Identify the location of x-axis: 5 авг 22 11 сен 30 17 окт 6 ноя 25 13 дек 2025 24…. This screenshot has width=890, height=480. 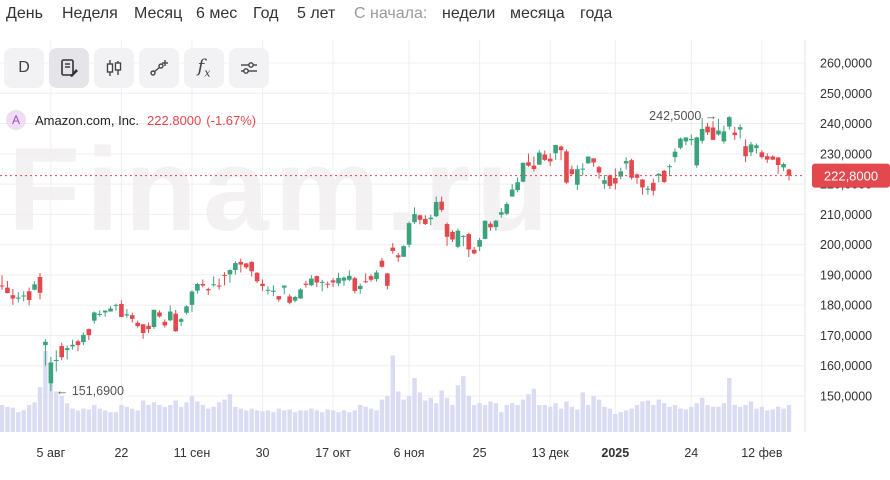
(410, 453).